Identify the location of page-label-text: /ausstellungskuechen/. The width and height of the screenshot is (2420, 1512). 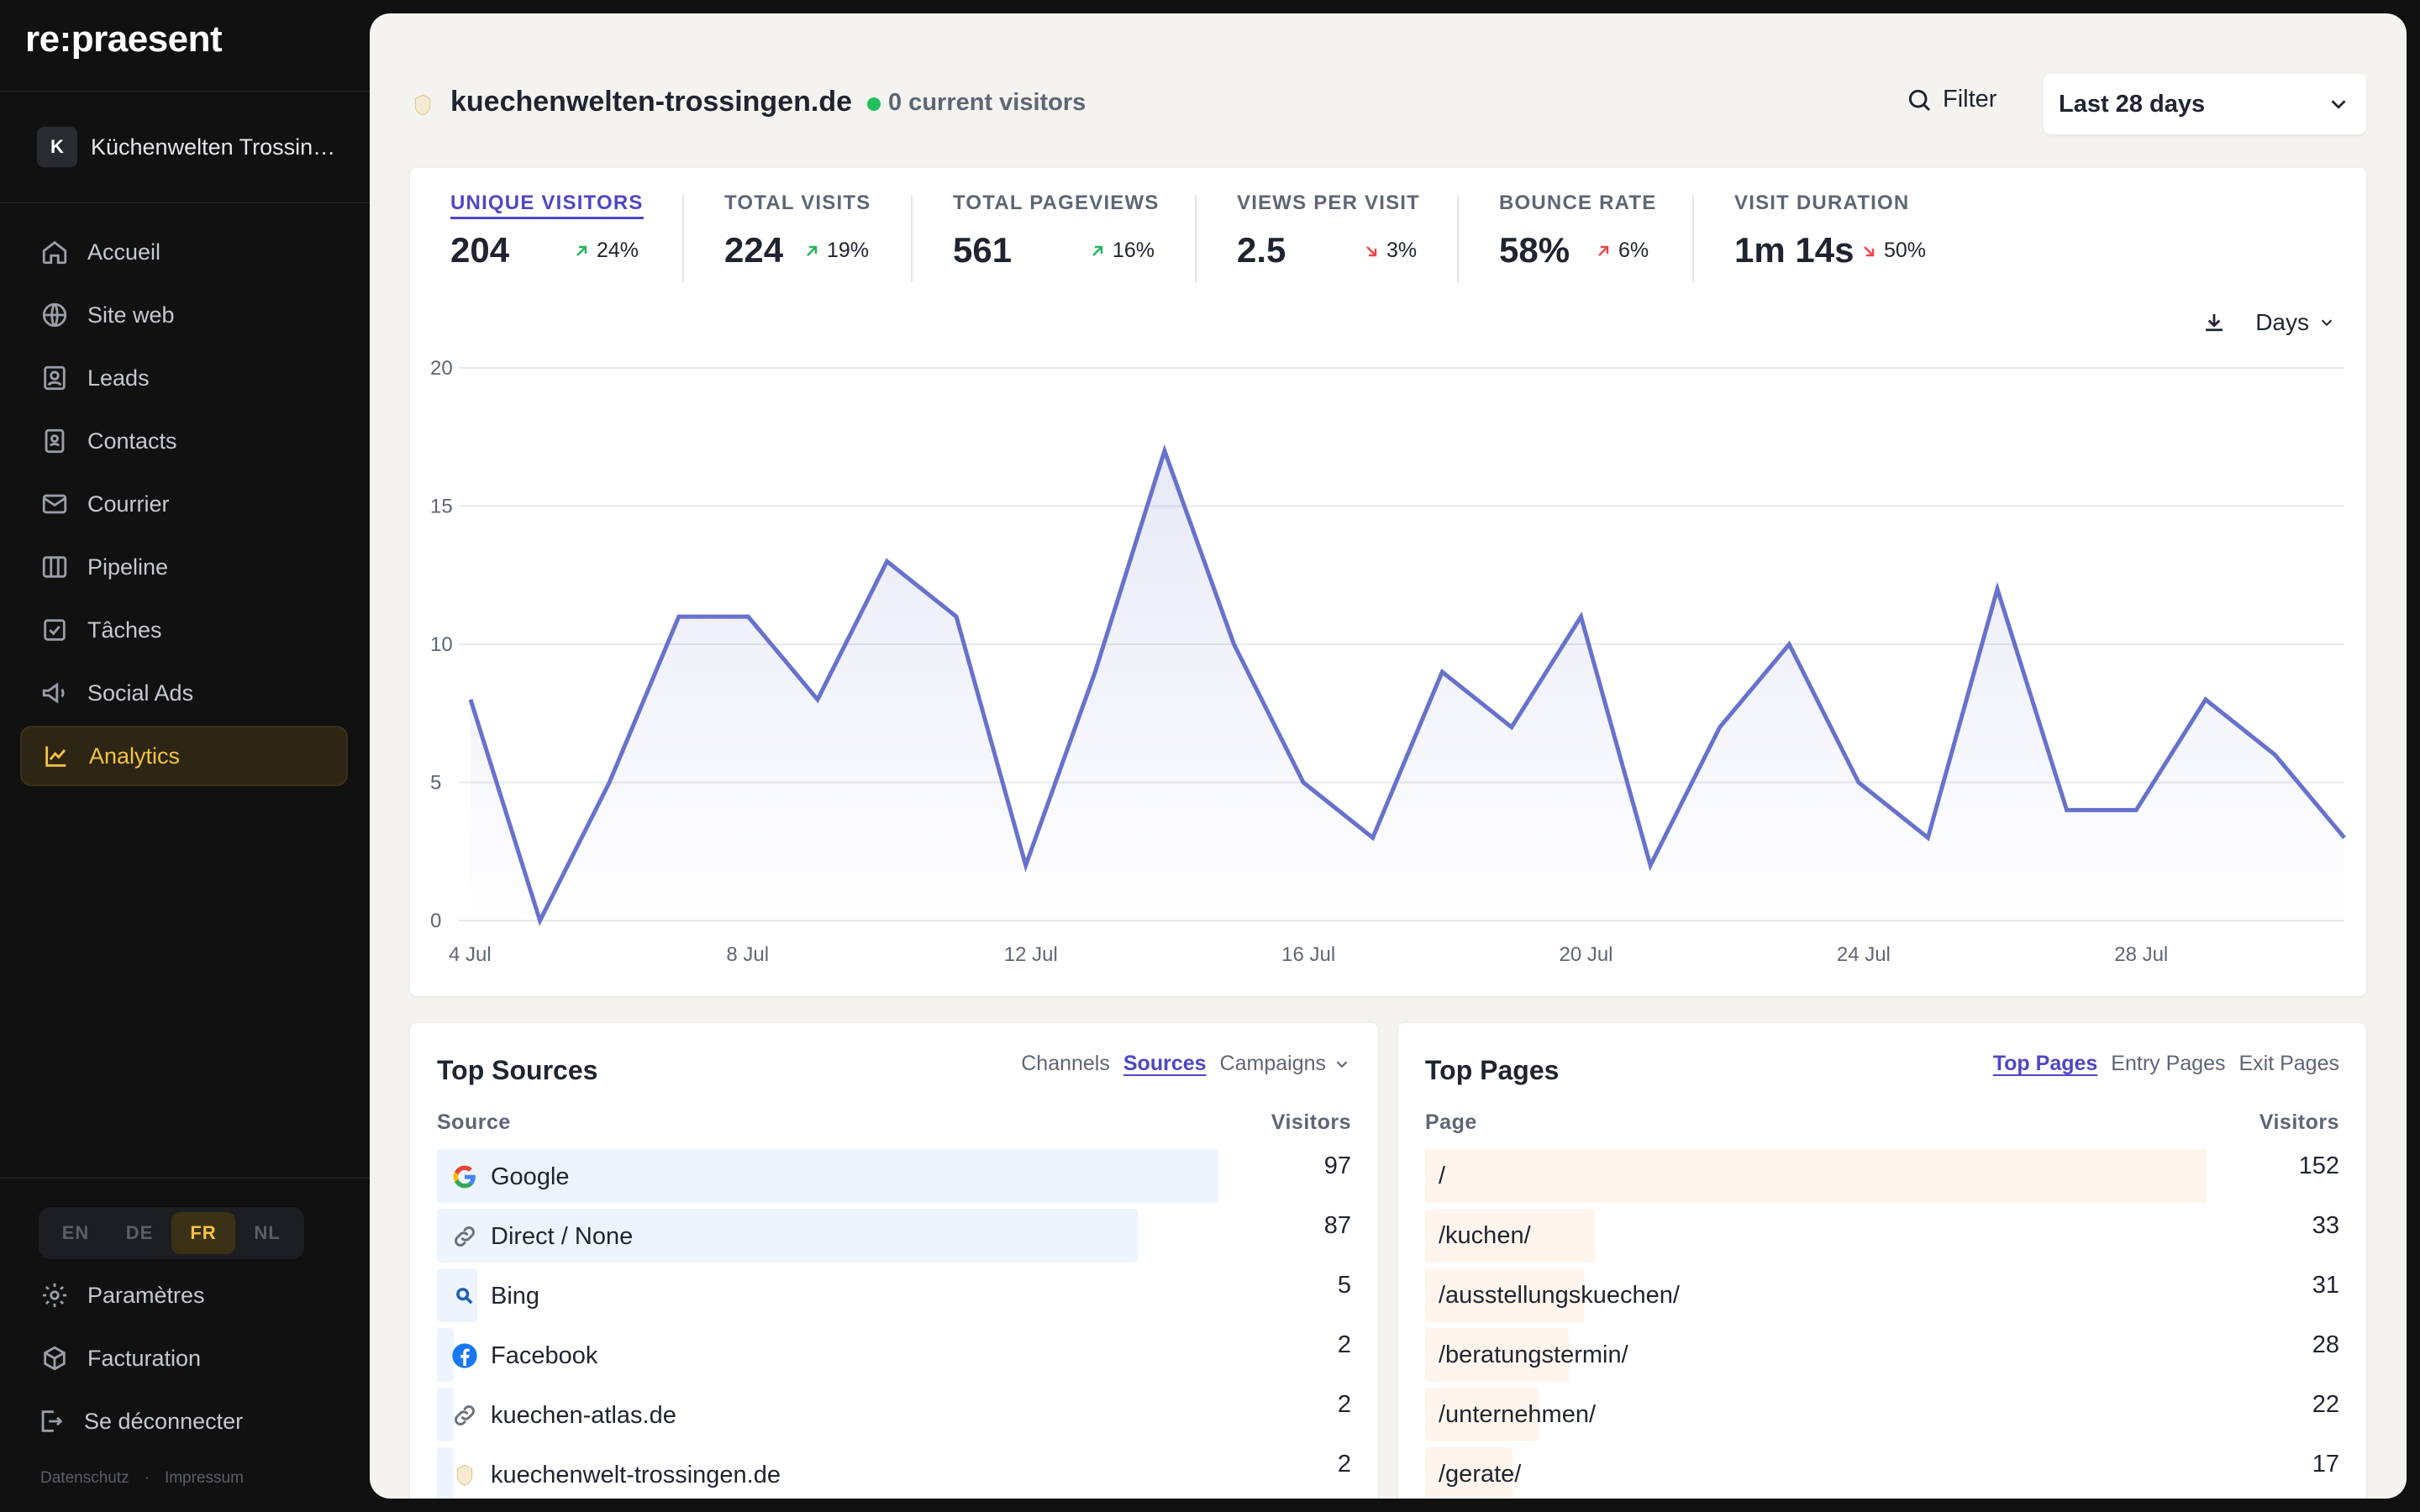
(1559, 1295).